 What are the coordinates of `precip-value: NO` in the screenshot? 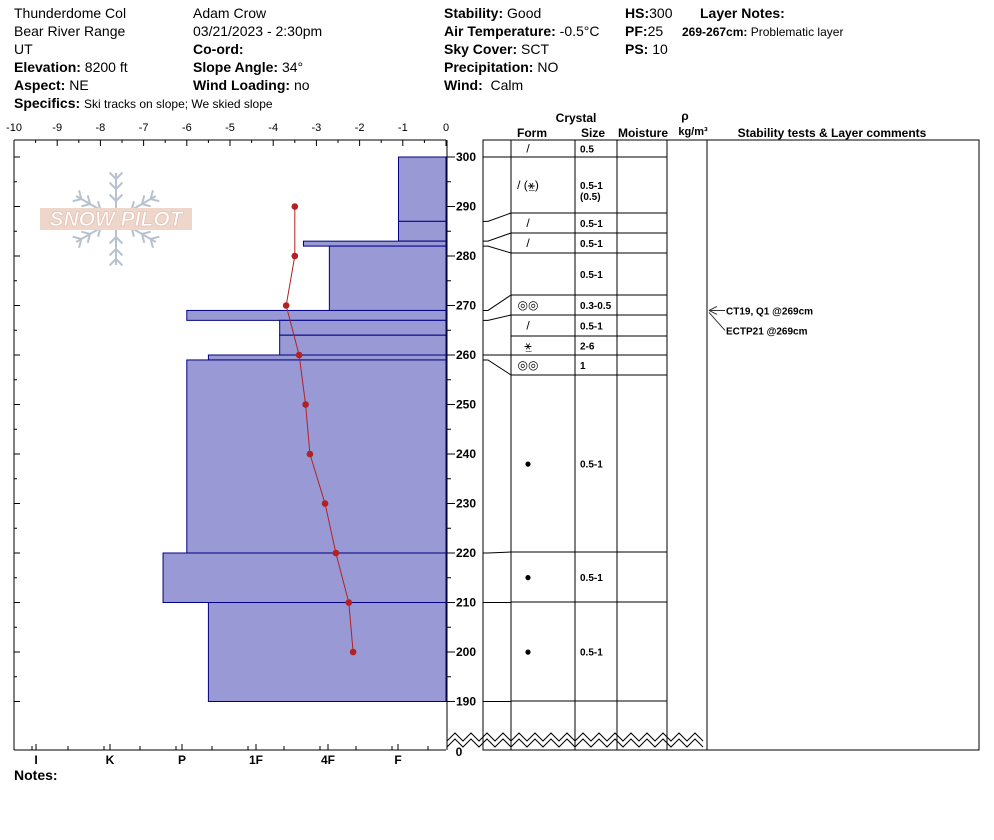 It's located at (548, 67).